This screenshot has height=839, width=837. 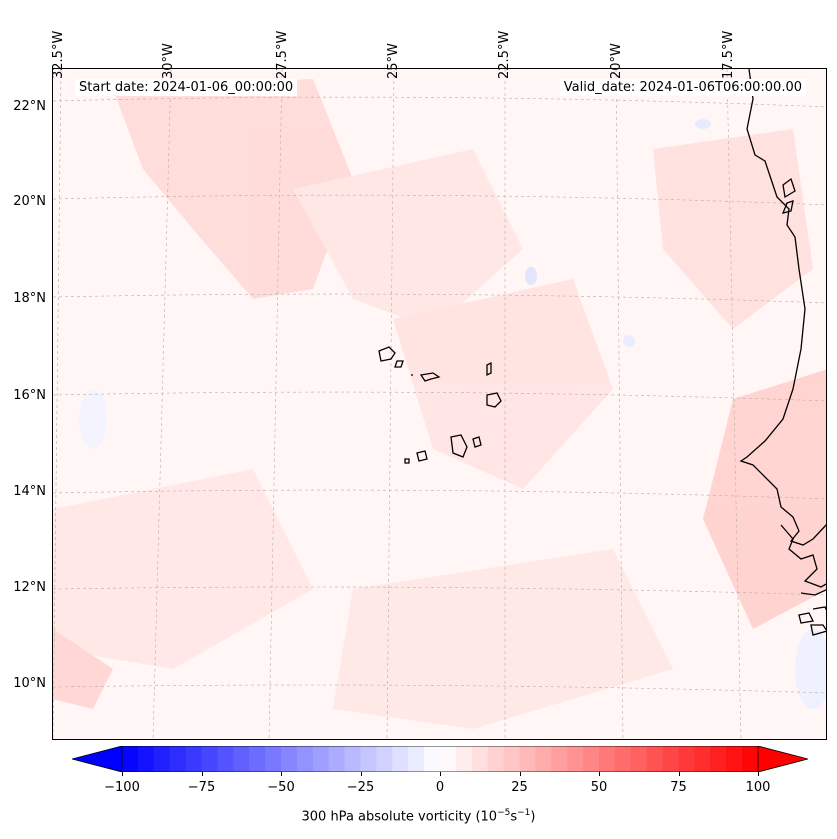 I want to click on gridline-12n, so click(x=439, y=591).